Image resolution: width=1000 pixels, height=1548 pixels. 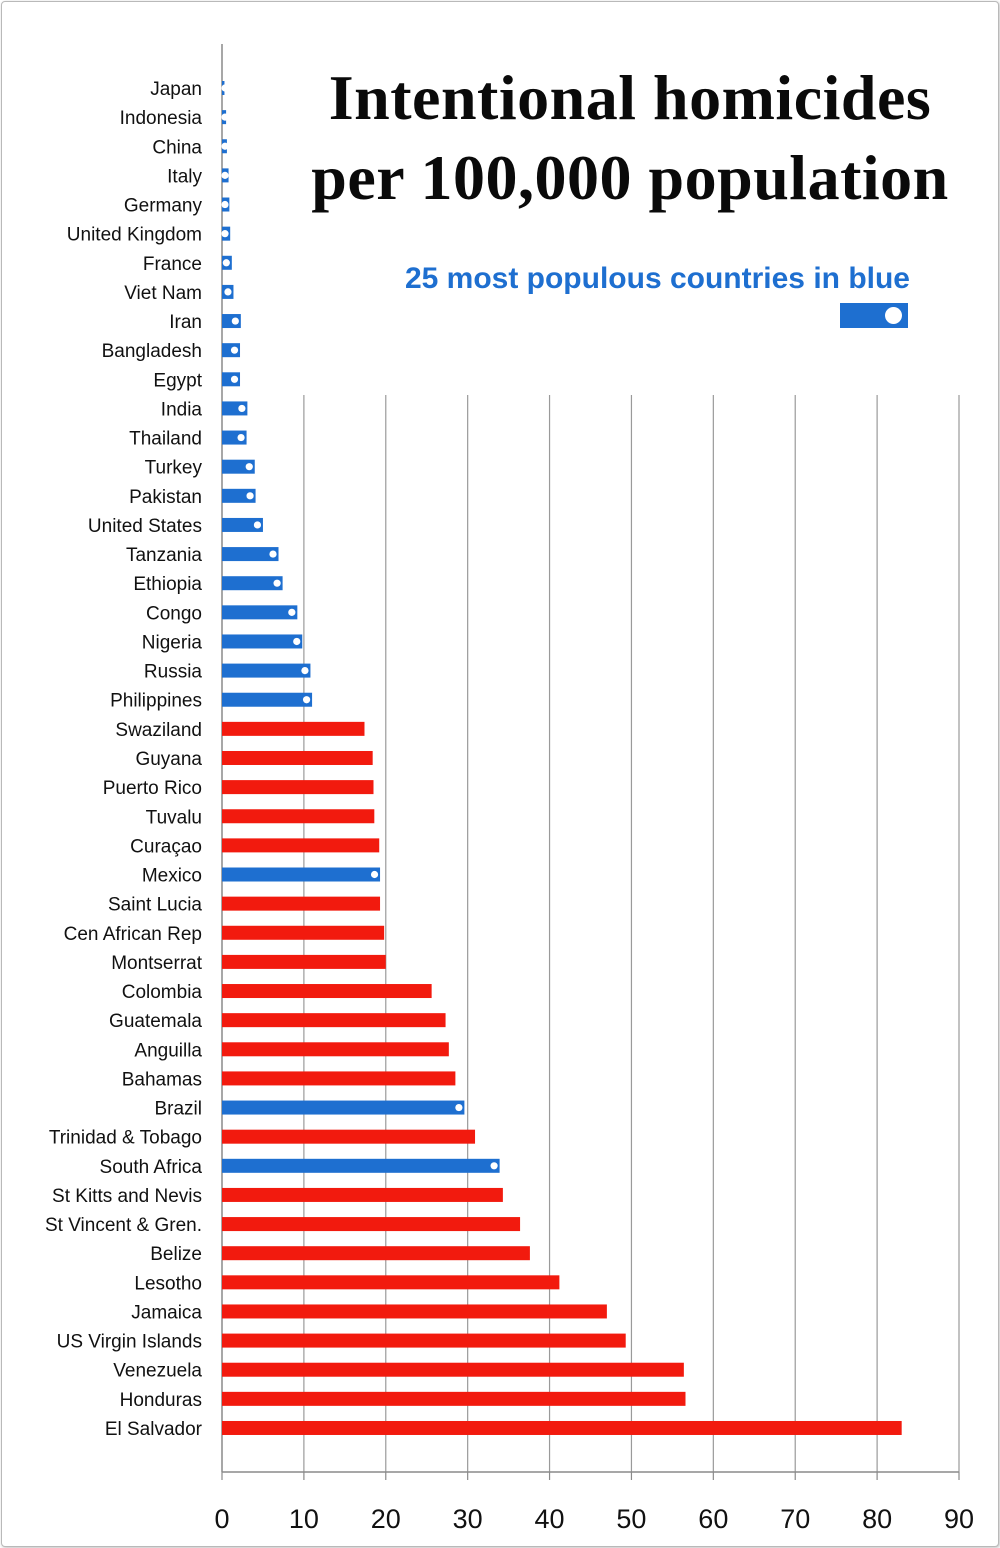 I want to click on category-label: Tuvalu, so click(x=174, y=817).